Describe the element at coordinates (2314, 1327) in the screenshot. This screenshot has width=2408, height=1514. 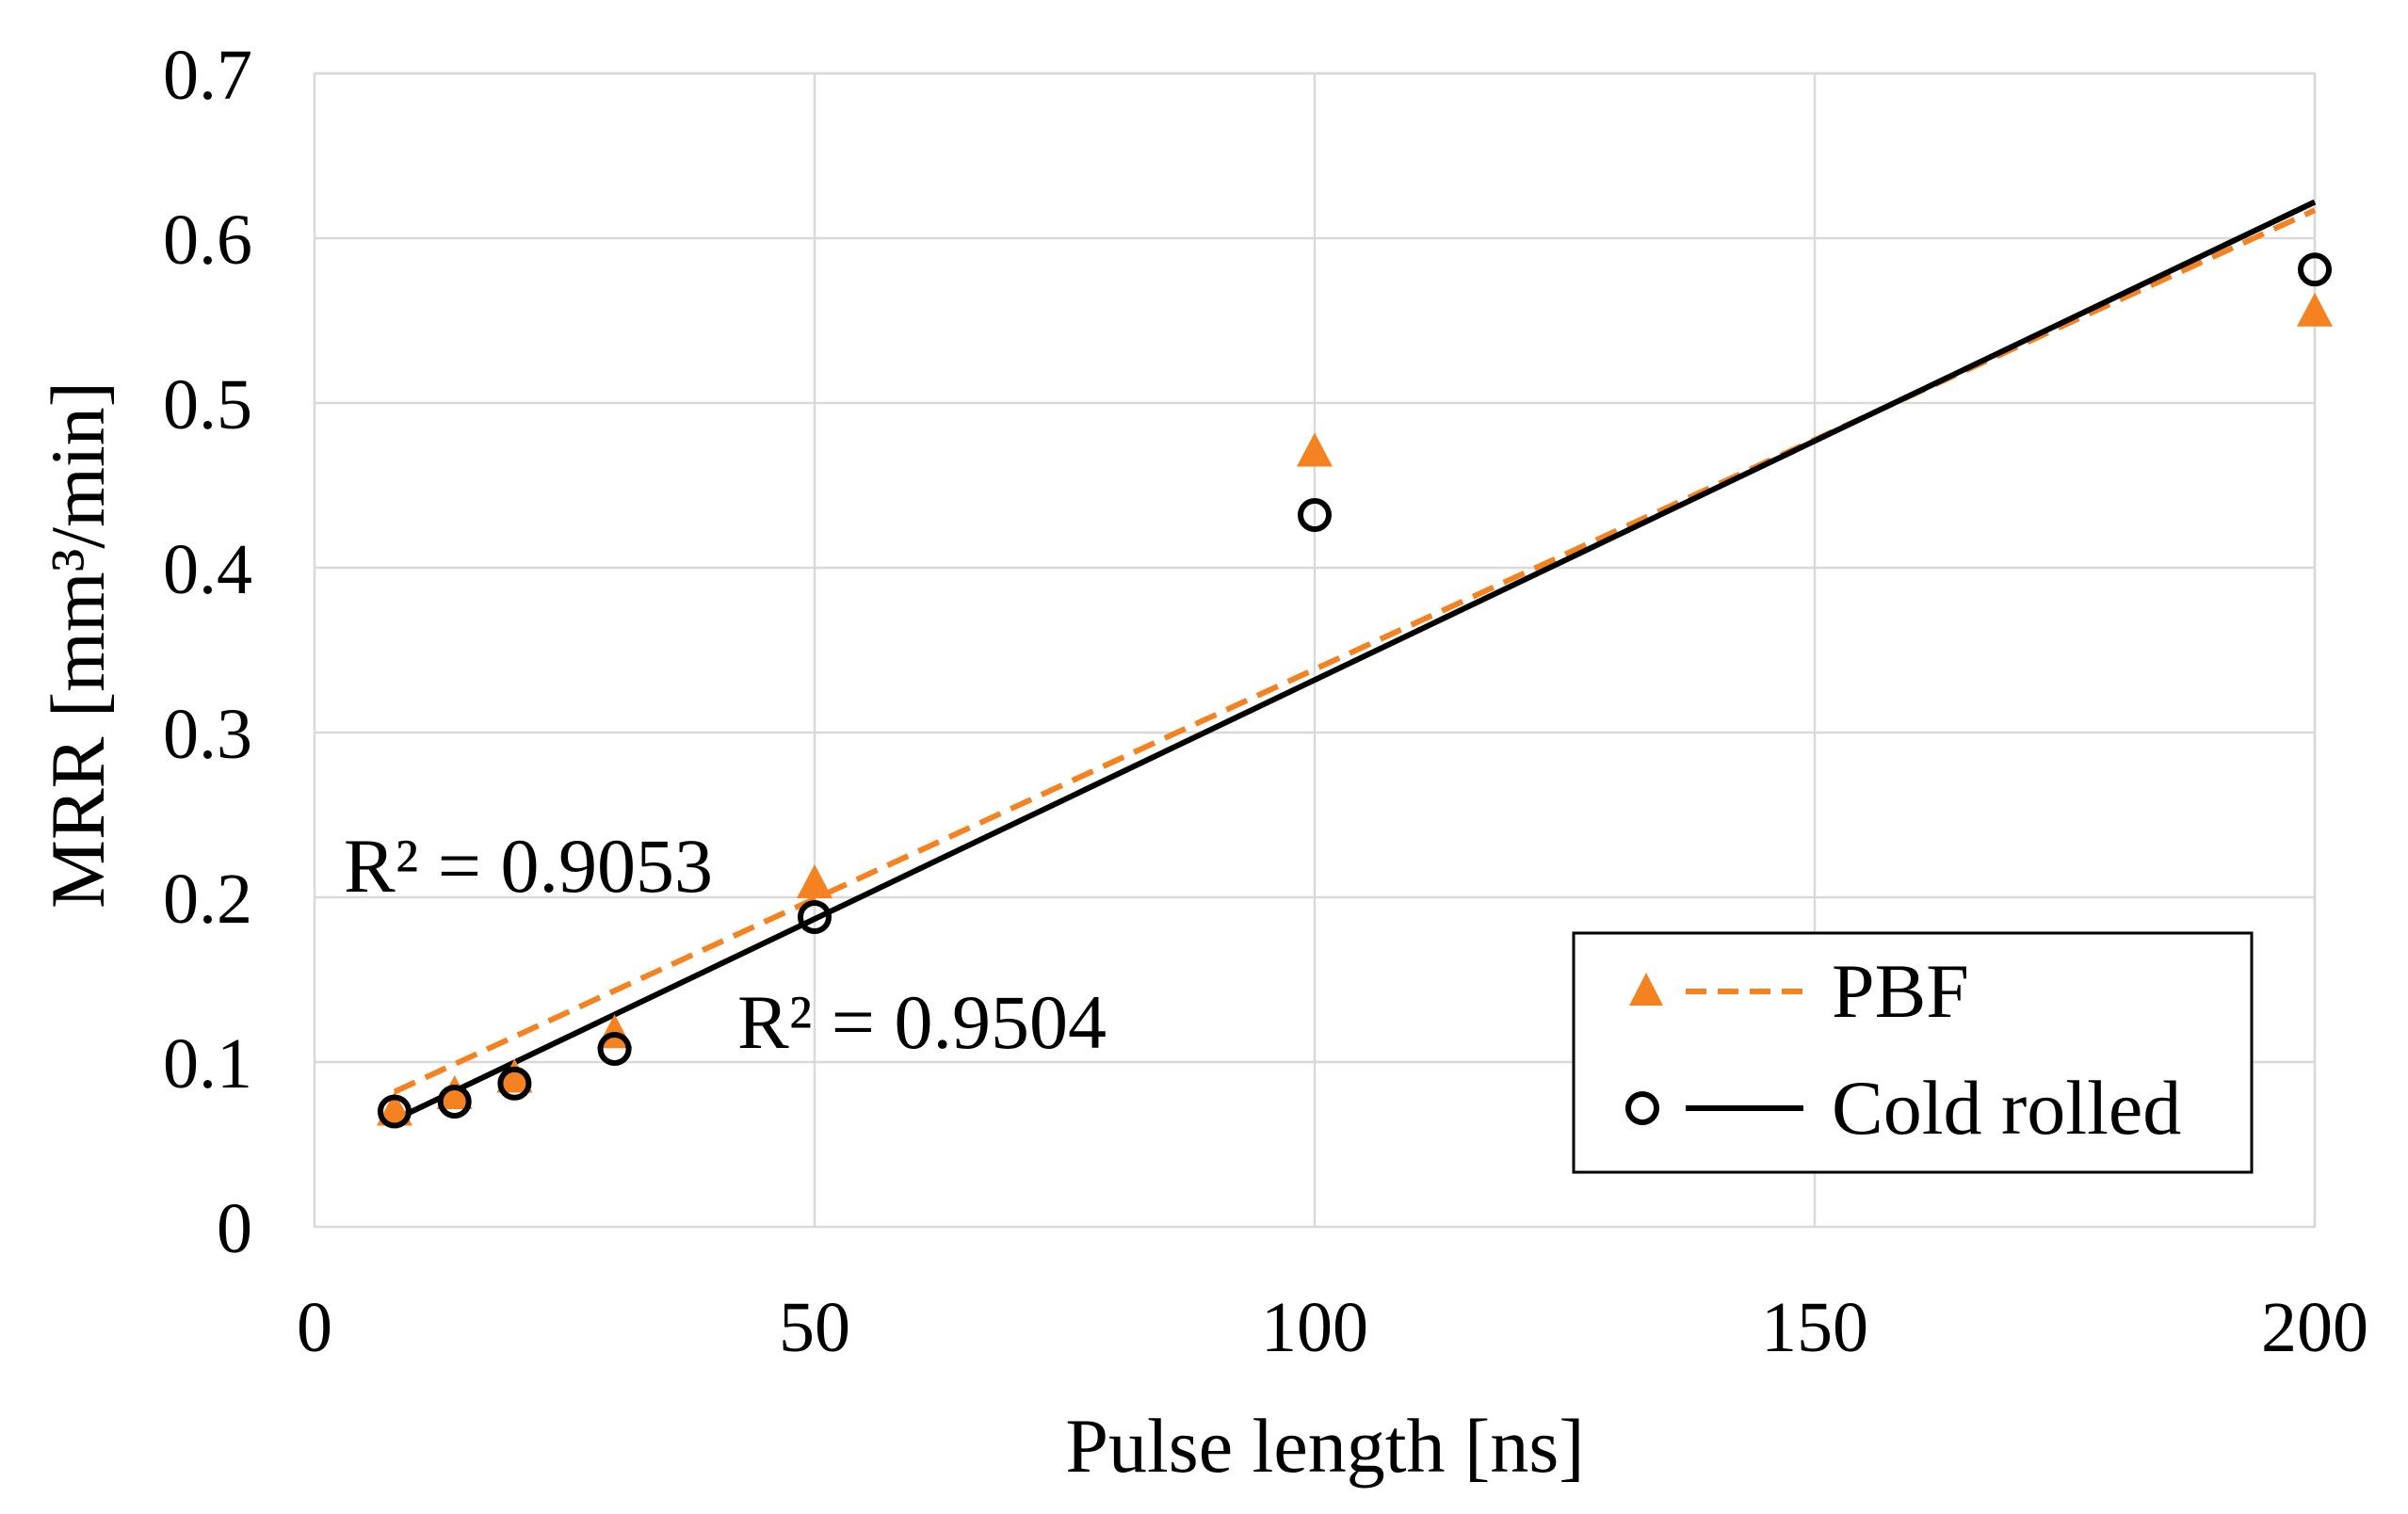
I see `x-tick-label: 200` at that location.